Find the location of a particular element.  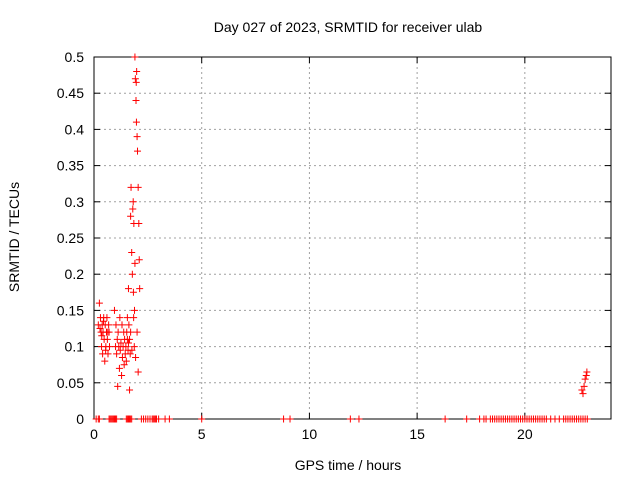

y-tick-label: 0.05 is located at coordinates (70, 383).